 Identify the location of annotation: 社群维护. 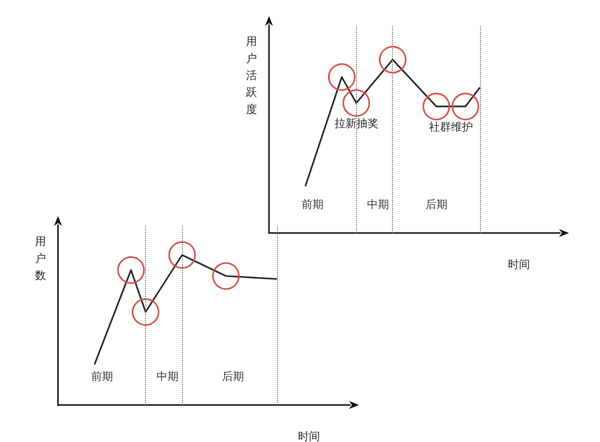
(450, 127).